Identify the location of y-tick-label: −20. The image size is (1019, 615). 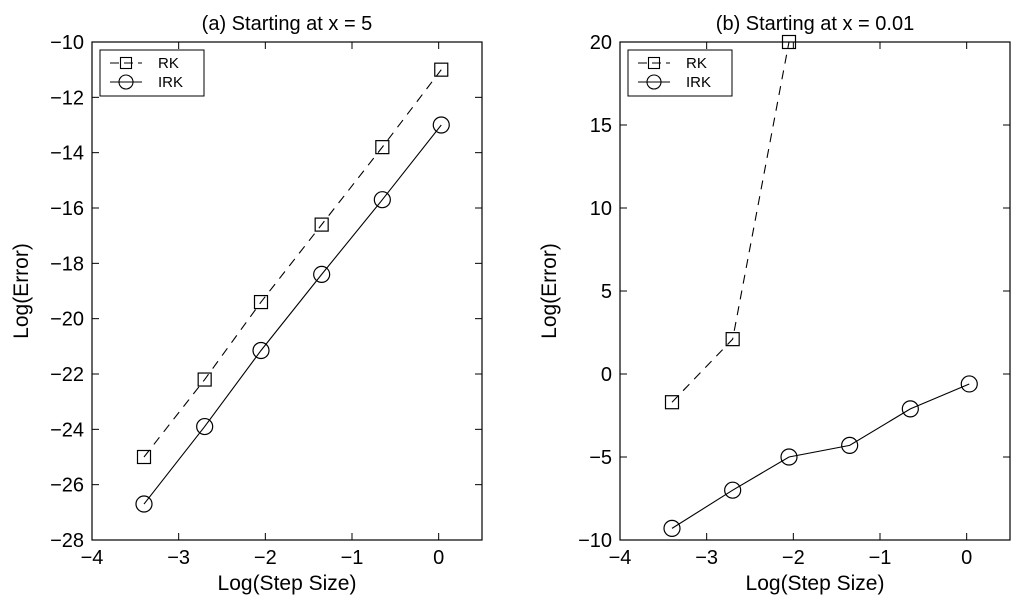
(67, 320).